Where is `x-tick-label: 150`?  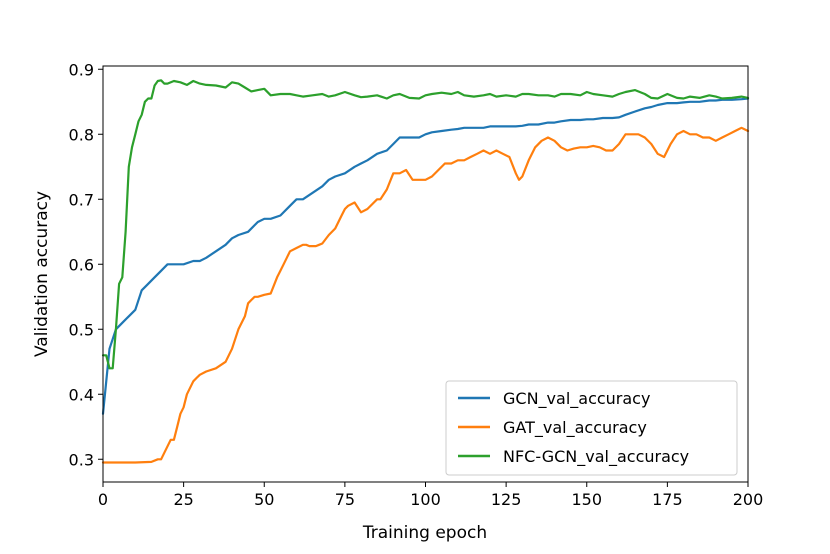 x-tick-label: 150 is located at coordinates (586, 499).